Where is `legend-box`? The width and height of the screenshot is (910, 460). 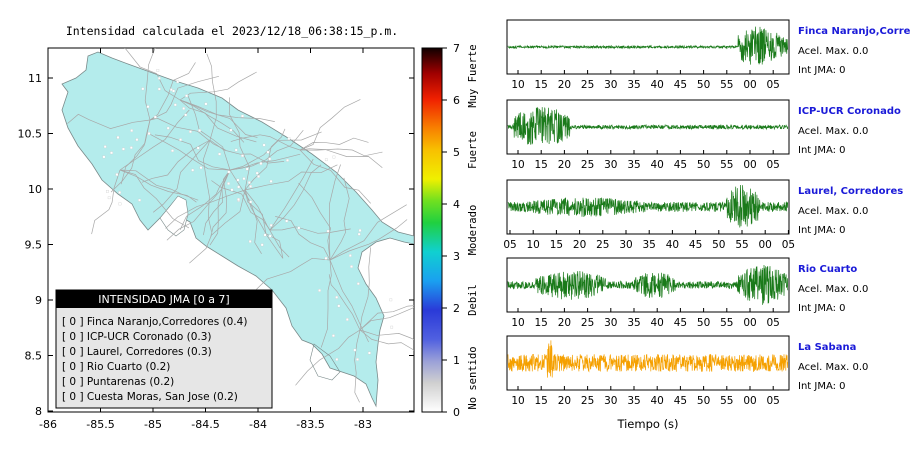
legend-box is located at coordinates (164, 349).